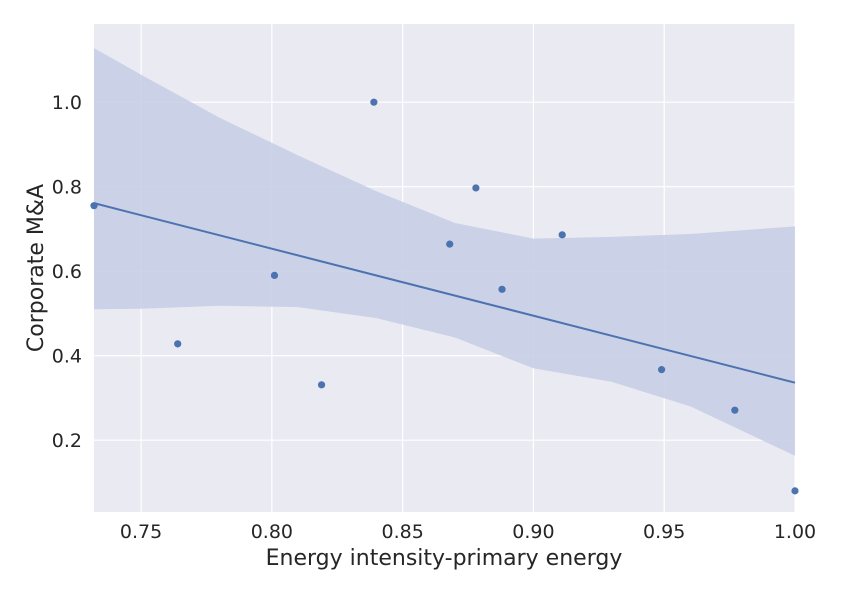 The height and width of the screenshot is (595, 842). I want to click on x-tick-label: 0.90, so click(533, 532).